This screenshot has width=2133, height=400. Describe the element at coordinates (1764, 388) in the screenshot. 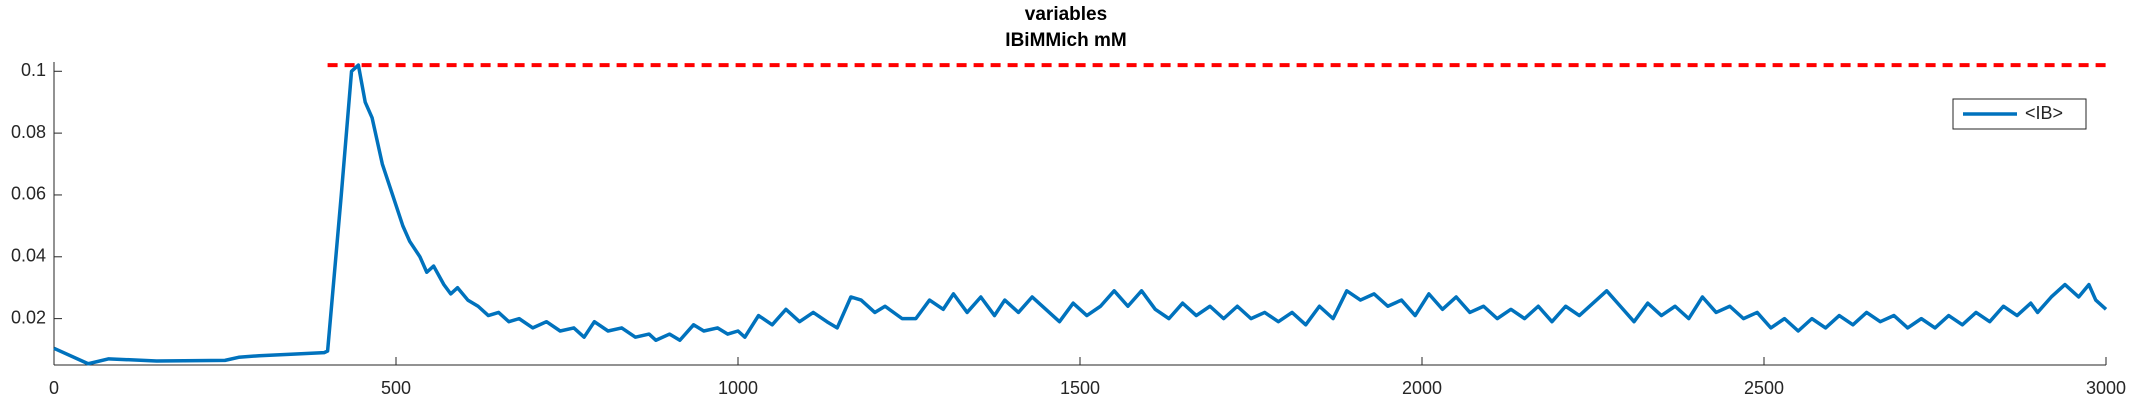

I see `x-tick-label: 2500` at that location.